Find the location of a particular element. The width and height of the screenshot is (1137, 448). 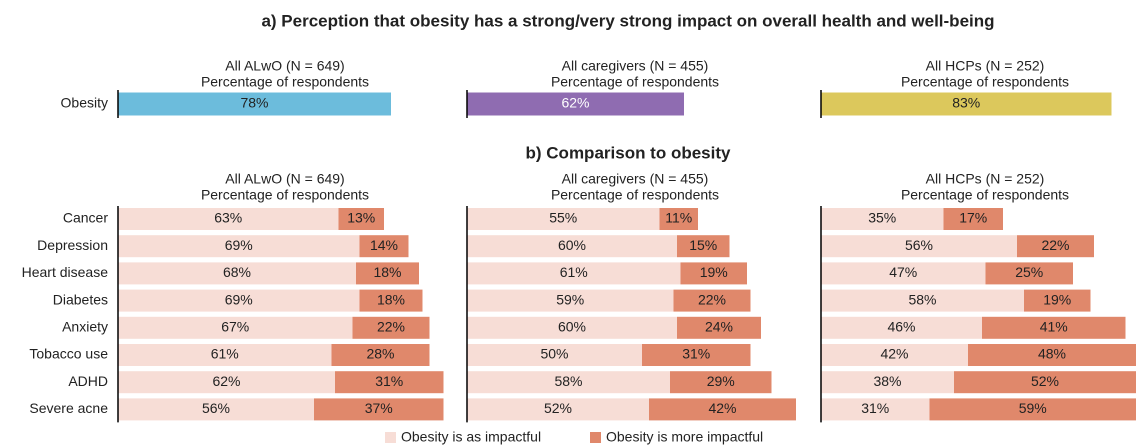

value-label: 38% is located at coordinates (887, 381).